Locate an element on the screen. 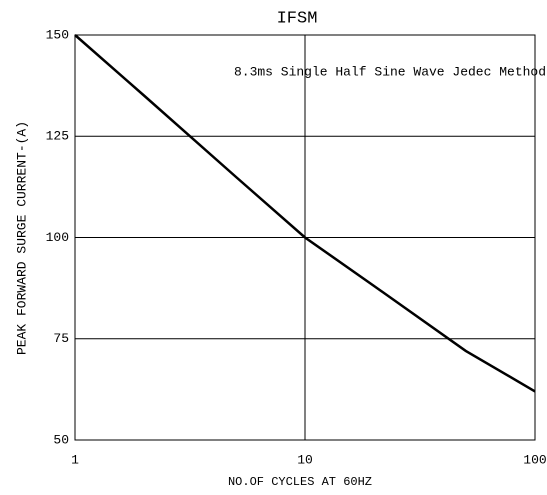 Image resolution: width=547 pixels, height=495 pixels. y-tick-label: 75 is located at coordinates (61, 338).